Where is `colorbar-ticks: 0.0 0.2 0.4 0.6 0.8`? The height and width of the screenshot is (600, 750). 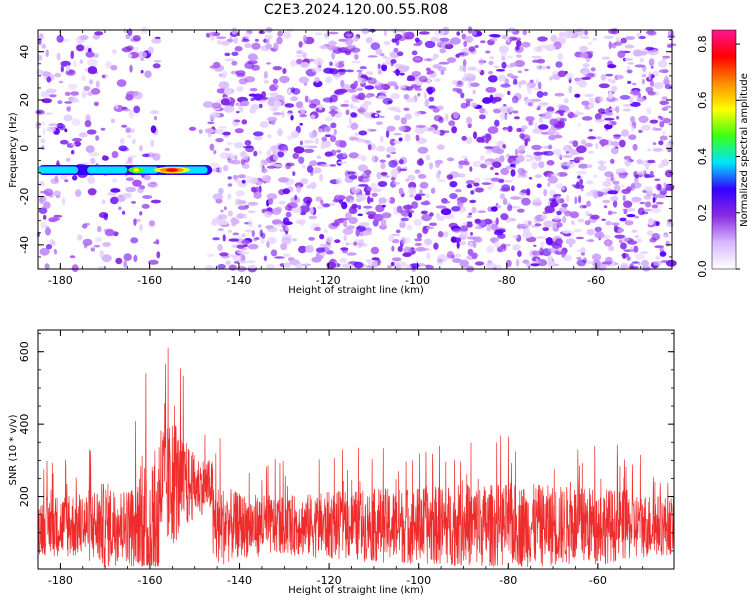
colorbar-ticks: 0.0 0.2 0.4 0.6 0.8 is located at coordinates (718, 156).